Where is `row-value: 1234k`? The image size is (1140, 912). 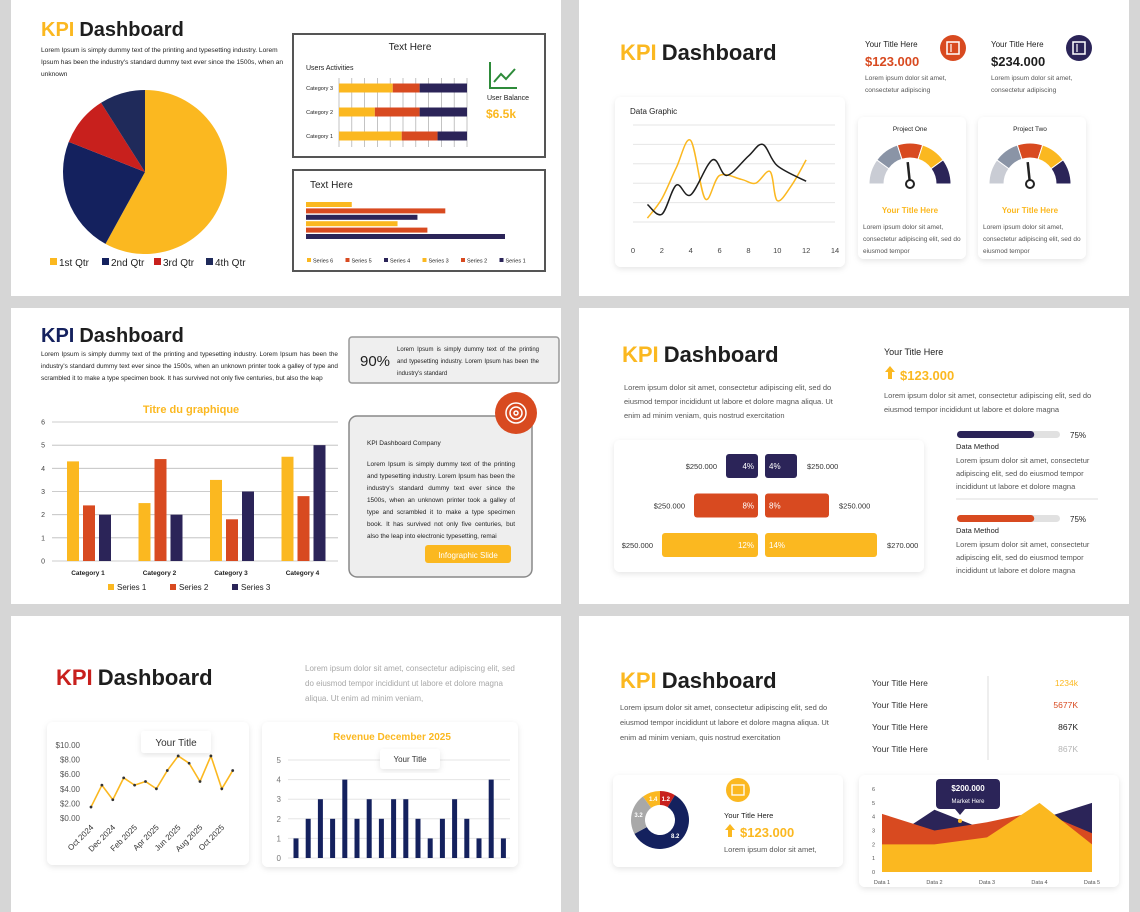
row-value: 1234k is located at coordinates (1067, 683).